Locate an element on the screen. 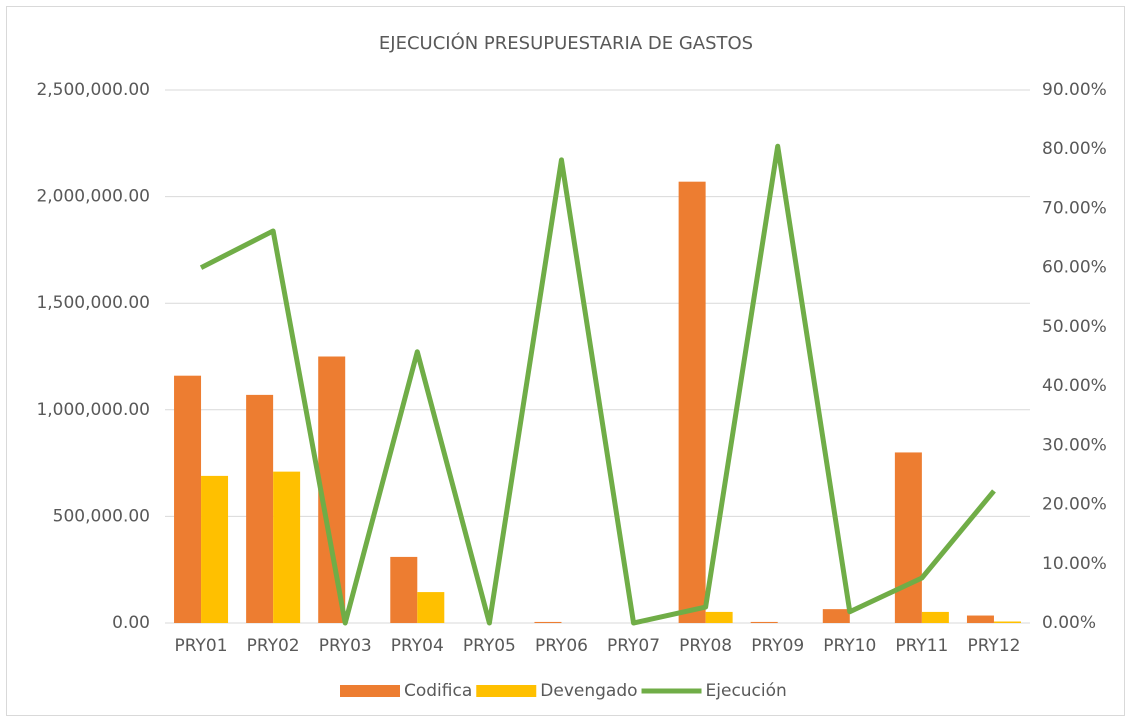  x-tick-label: PRY10 is located at coordinates (849, 646).